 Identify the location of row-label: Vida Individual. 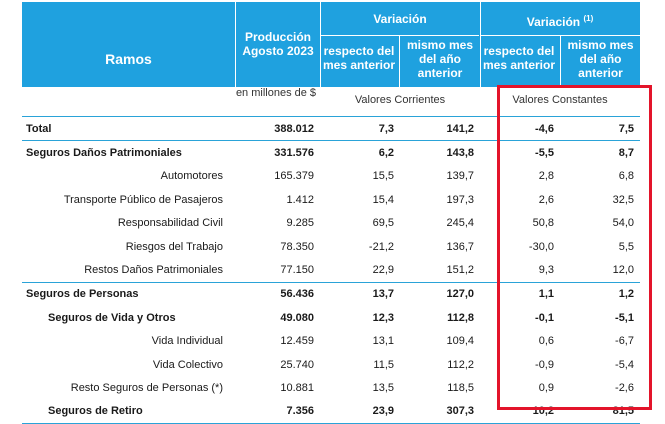
(187, 341).